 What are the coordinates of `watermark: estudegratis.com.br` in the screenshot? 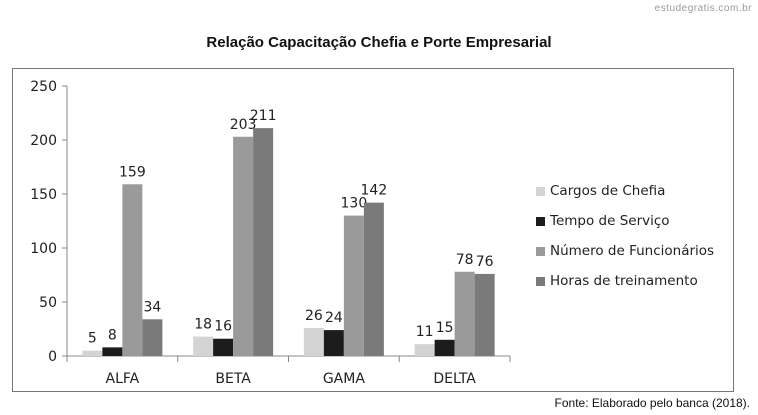 It's located at (703, 8).